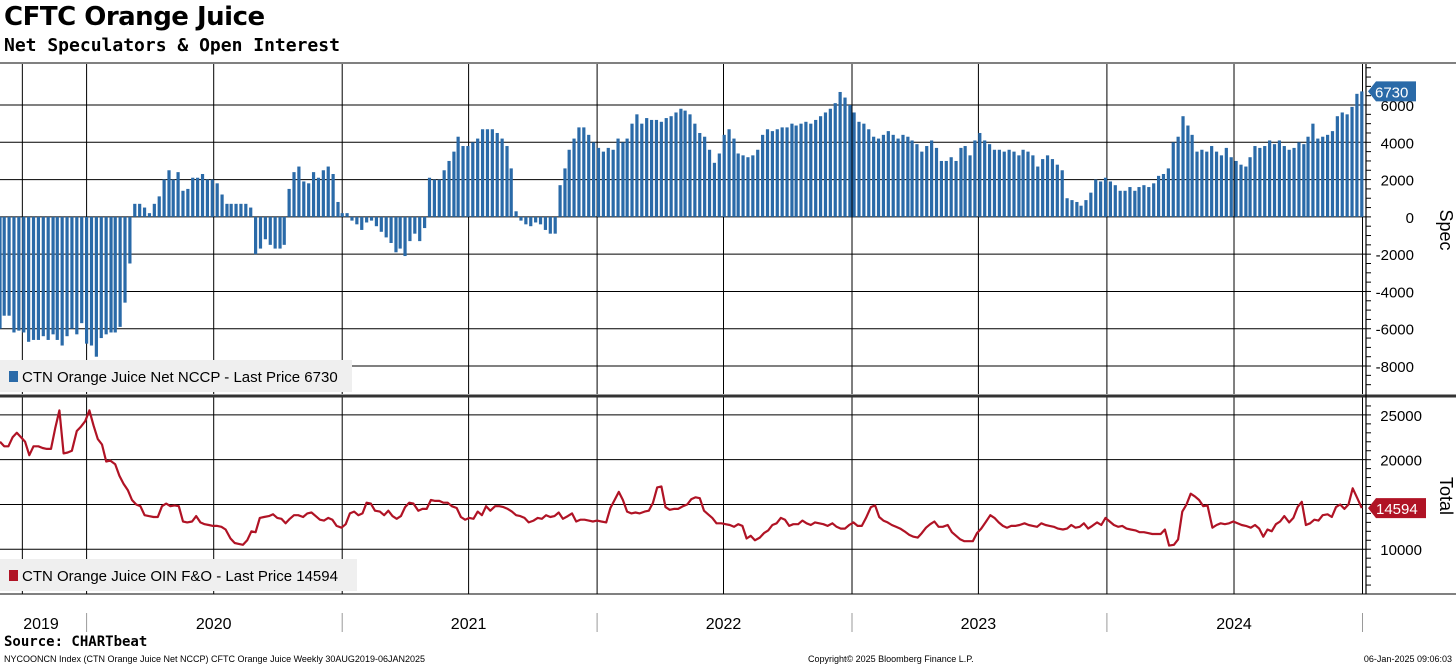 This screenshot has width=1456, height=666. Describe the element at coordinates (724, 624) in the screenshot. I see `x-year-label: 2022` at that location.